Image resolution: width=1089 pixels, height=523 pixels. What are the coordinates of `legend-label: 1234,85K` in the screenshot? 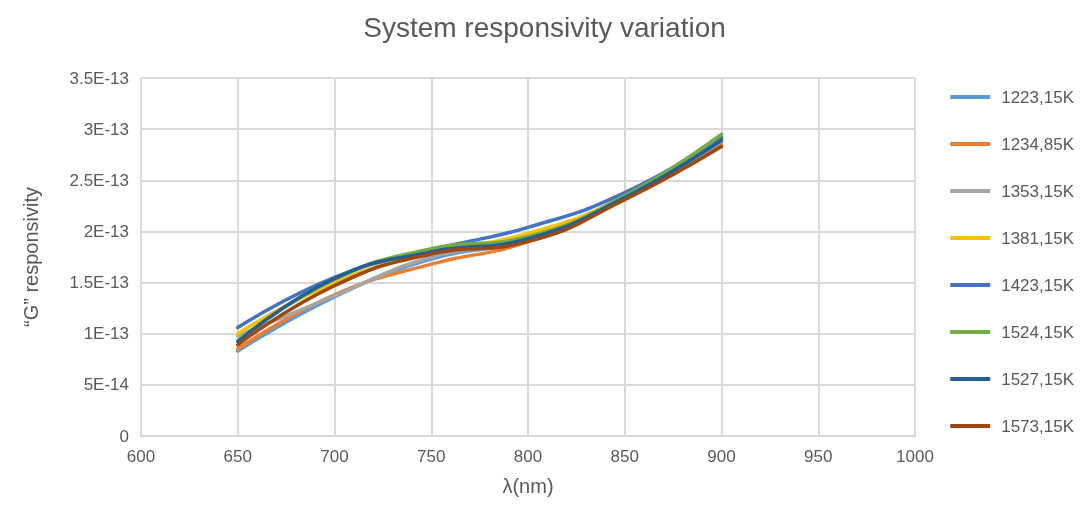 It's located at (1038, 144).